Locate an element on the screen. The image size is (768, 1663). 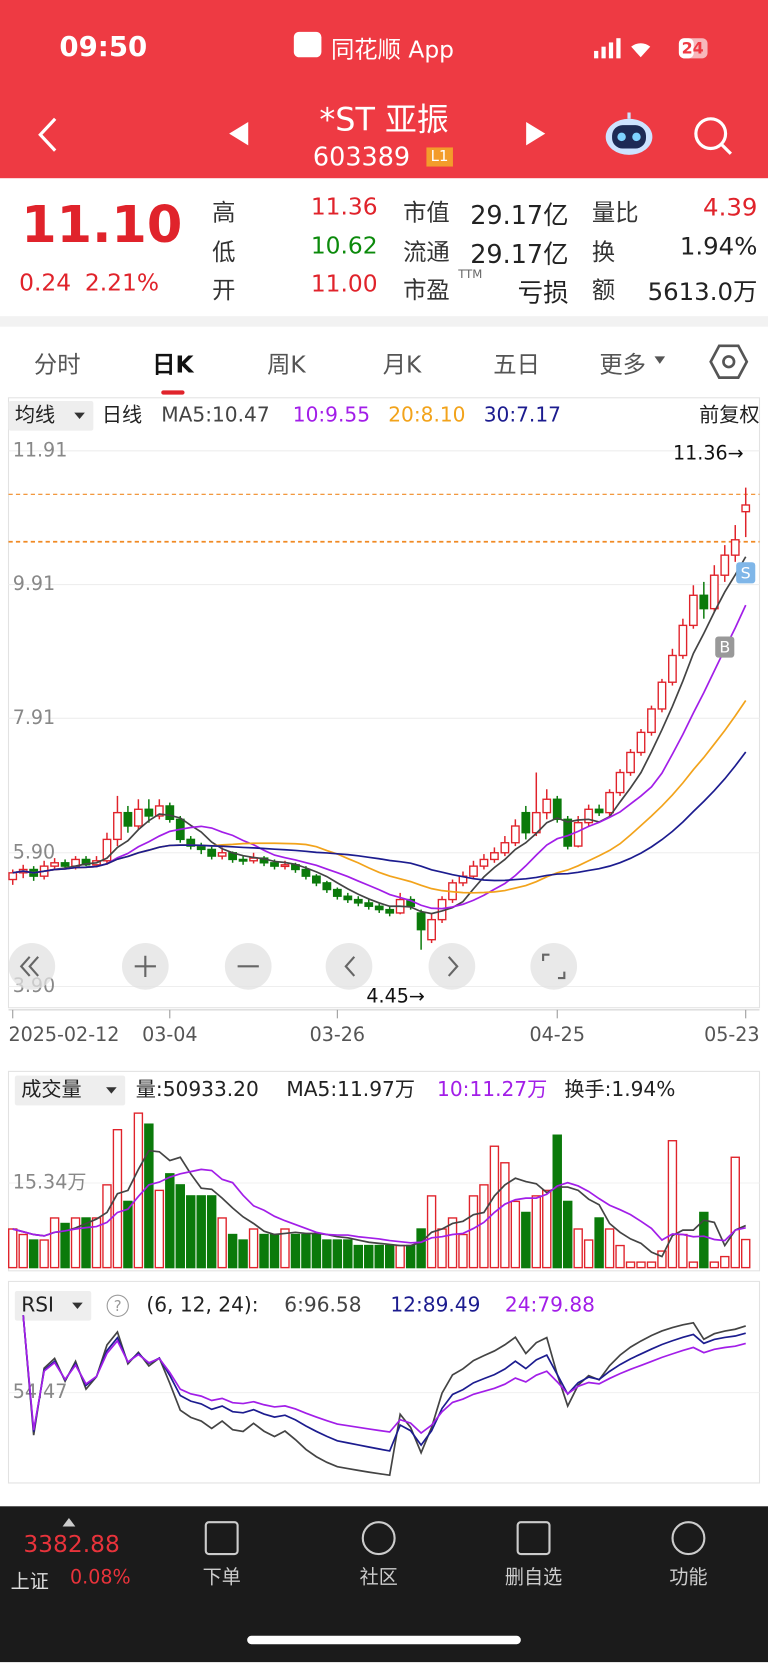
change-pct: 2.21% is located at coordinates (121, 284).